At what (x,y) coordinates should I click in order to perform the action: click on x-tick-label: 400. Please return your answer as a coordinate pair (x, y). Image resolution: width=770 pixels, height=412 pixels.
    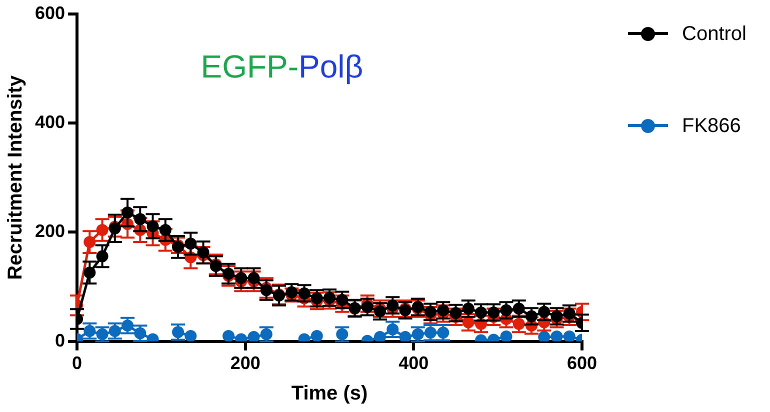
    Looking at the image, I should click on (413, 363).